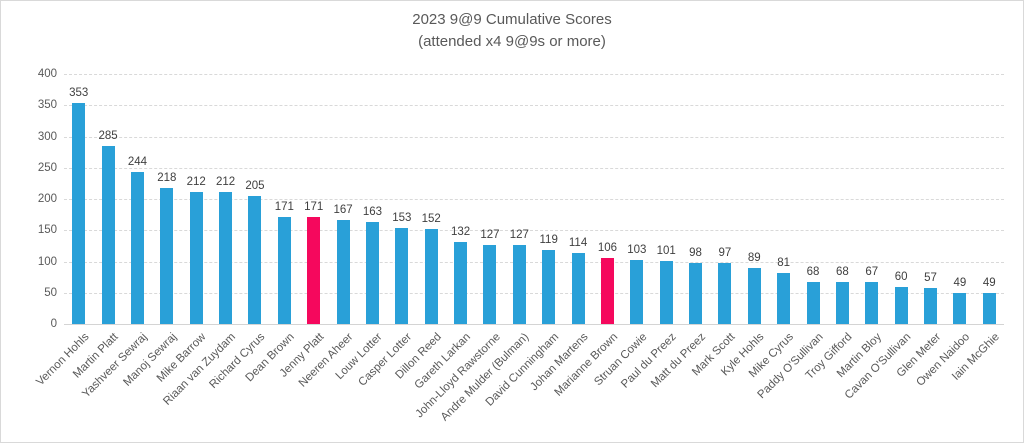  What do you see at coordinates (47, 230) in the screenshot?
I see `y-axis-tick-label: 150` at bounding box center [47, 230].